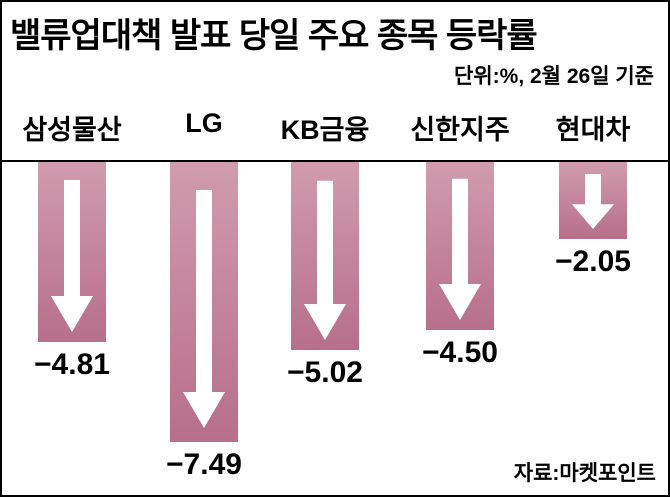 Image resolution: width=670 pixels, height=497 pixels. I want to click on category-label-1: LG, so click(204, 123).